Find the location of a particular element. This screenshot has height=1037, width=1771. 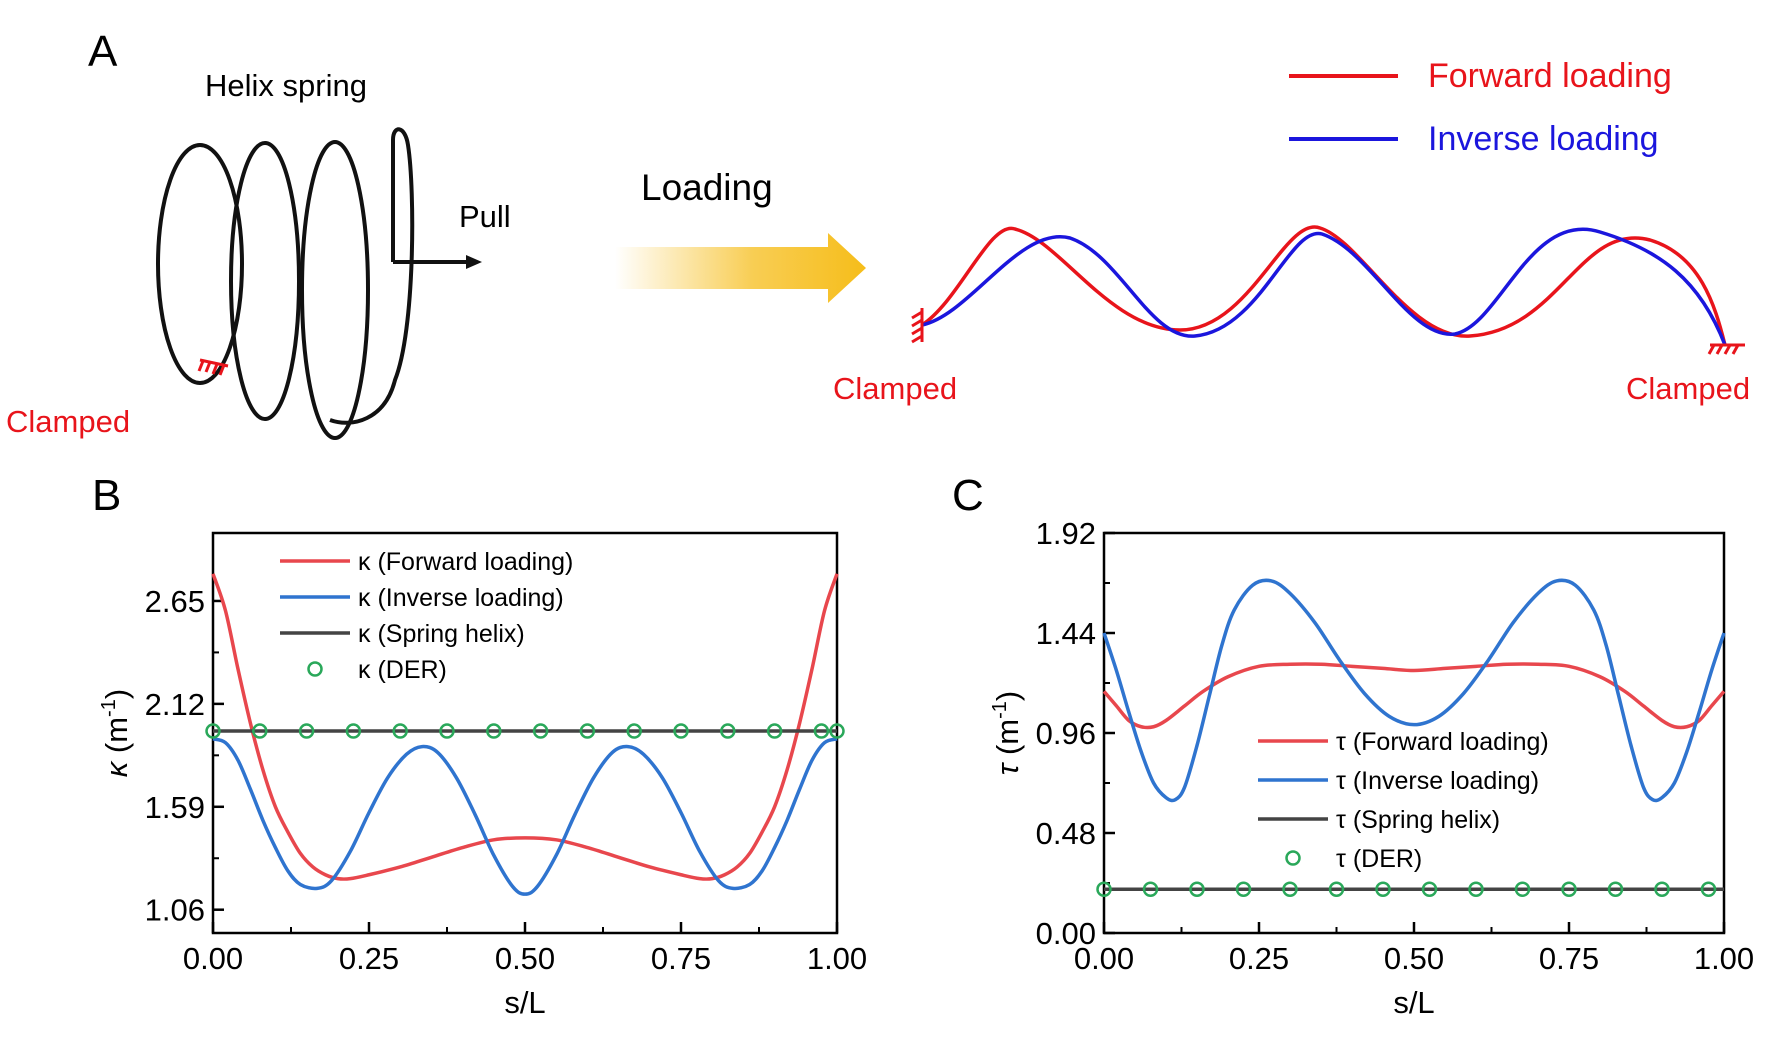

y-axis-close: ) is located at coordinates (116, 694).